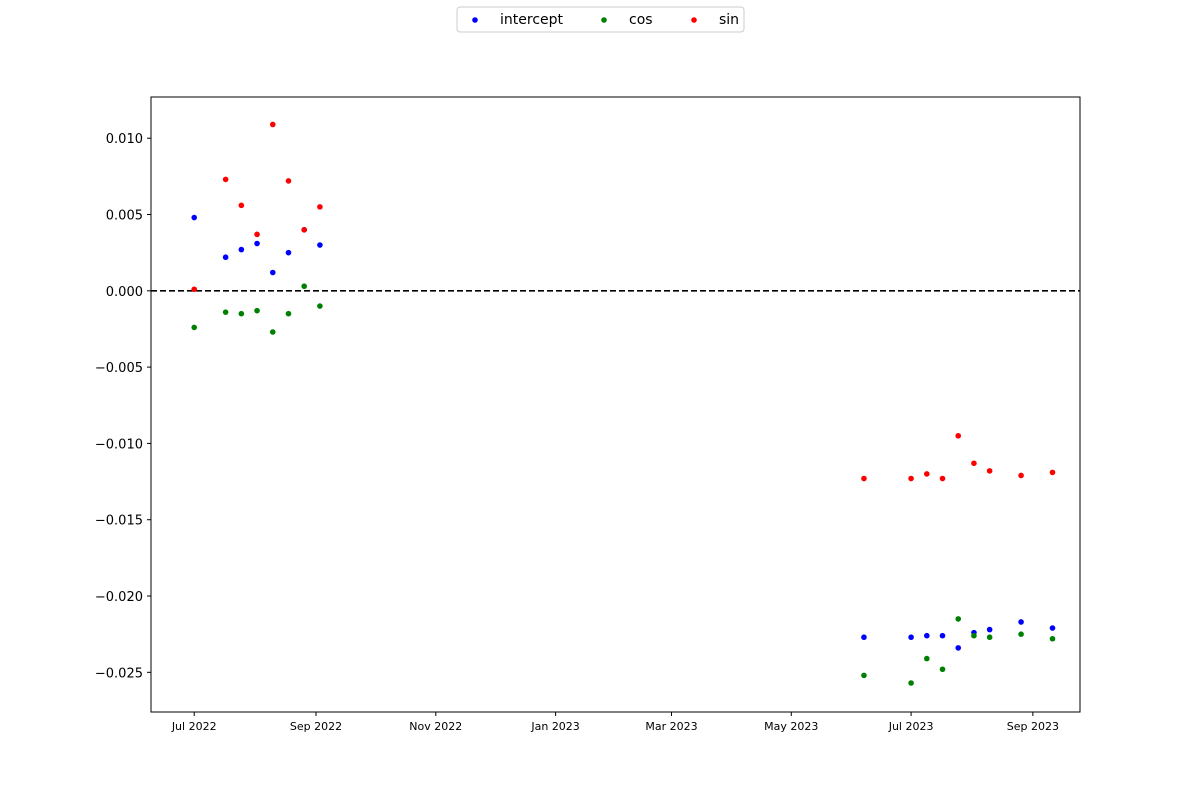  Describe the element at coordinates (475, 20) in the screenshot. I see `legend-marker-intercept` at that location.